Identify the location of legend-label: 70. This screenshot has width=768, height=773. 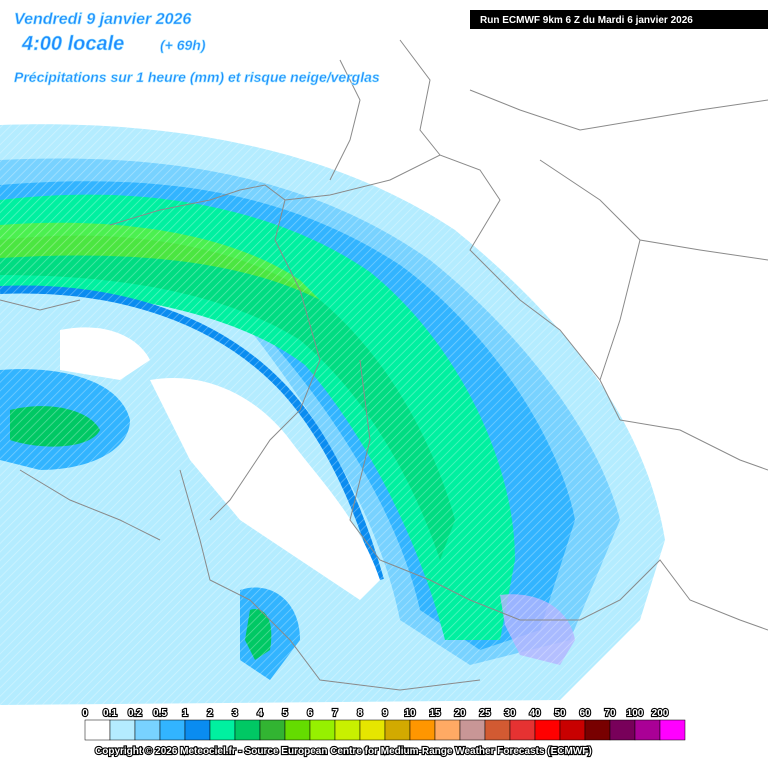
(610, 713).